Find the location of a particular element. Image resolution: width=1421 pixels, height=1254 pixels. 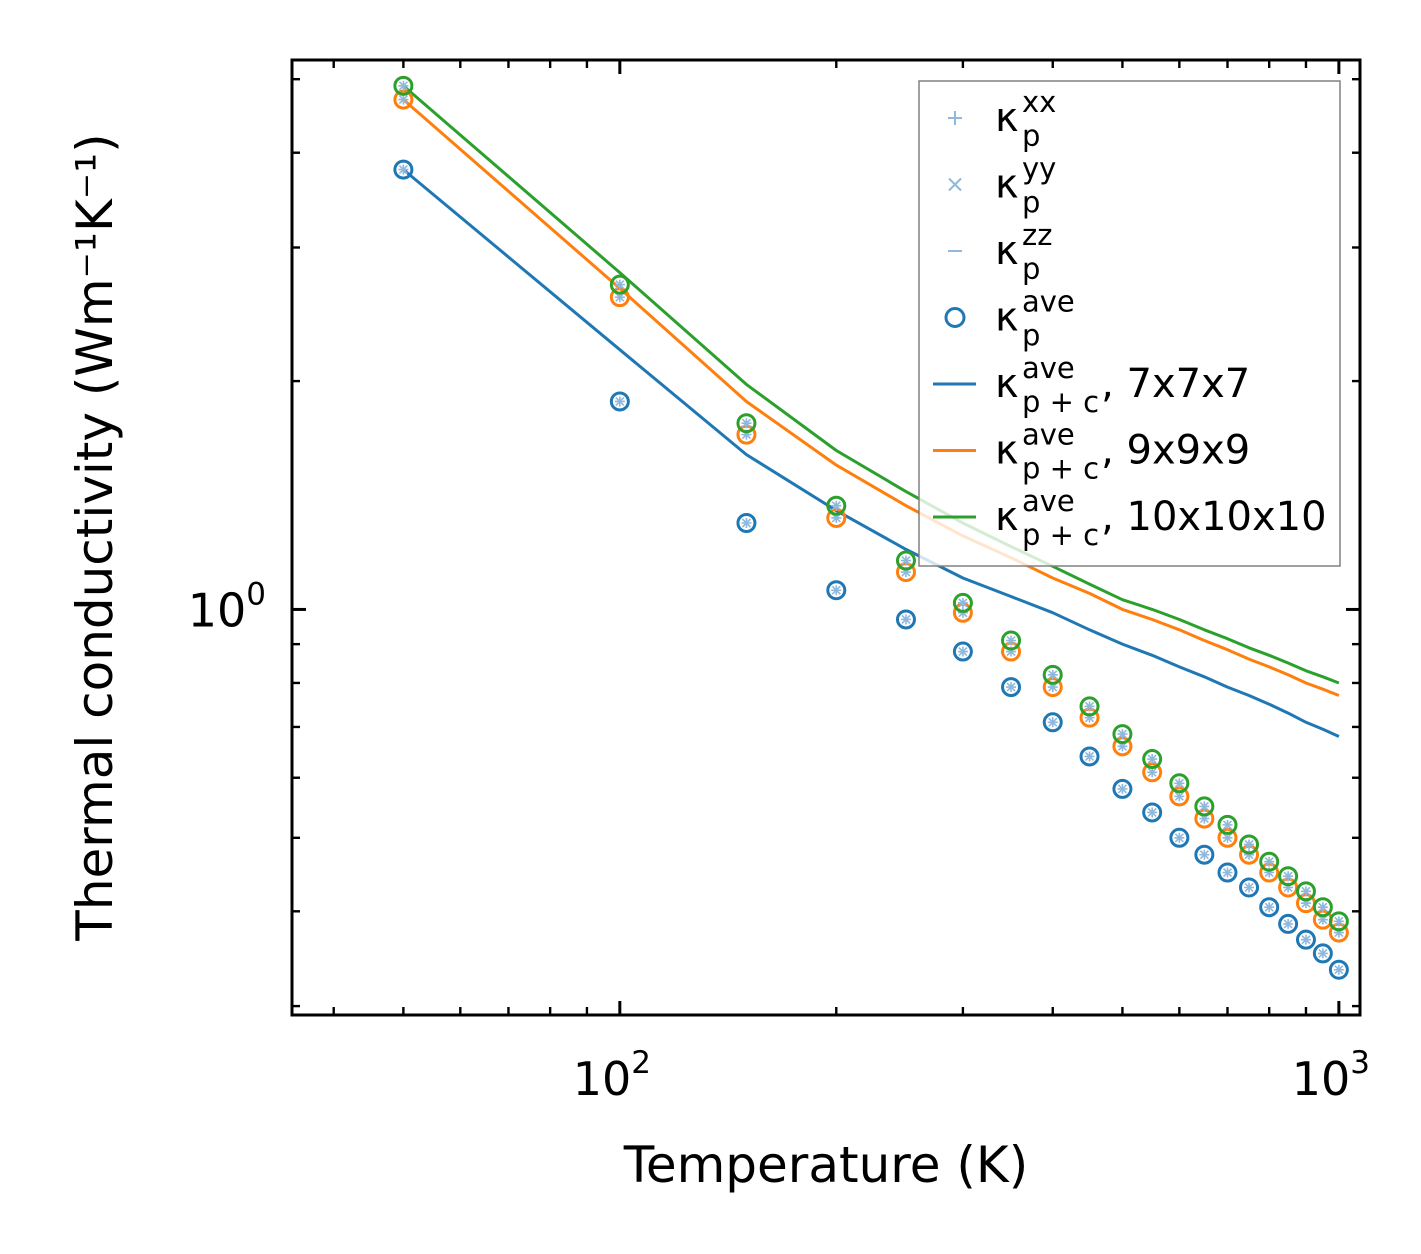

legend-entry-kxx: κ xxp is located at coordinates (1002, 119).